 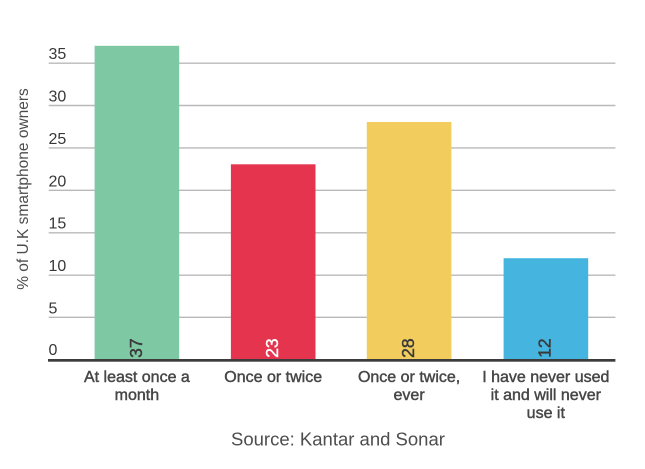 I want to click on svg-text: Once or twice, so click(x=273, y=377).